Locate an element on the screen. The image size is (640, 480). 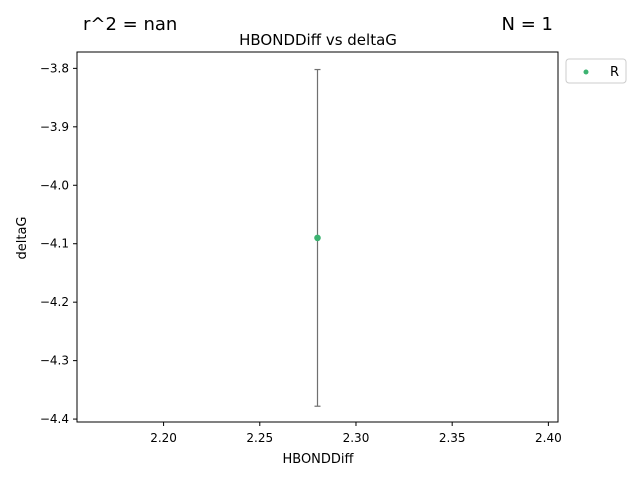
y-tick-label: −4.0 is located at coordinates (54, 185).